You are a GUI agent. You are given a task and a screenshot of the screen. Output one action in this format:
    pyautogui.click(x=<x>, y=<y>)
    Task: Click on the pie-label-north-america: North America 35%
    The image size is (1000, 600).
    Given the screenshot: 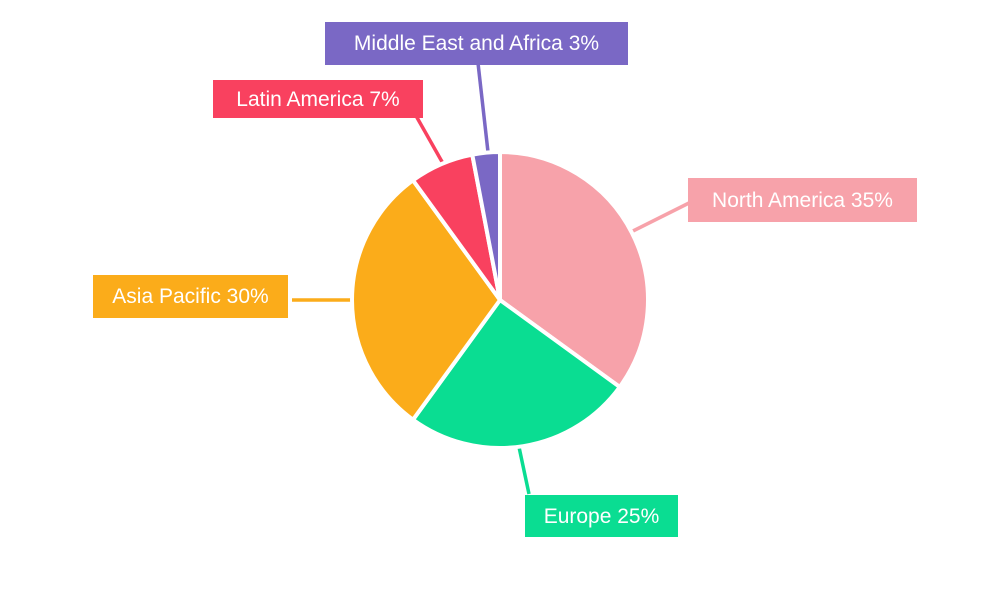 What is the action you would take?
    pyautogui.click(x=802, y=200)
    